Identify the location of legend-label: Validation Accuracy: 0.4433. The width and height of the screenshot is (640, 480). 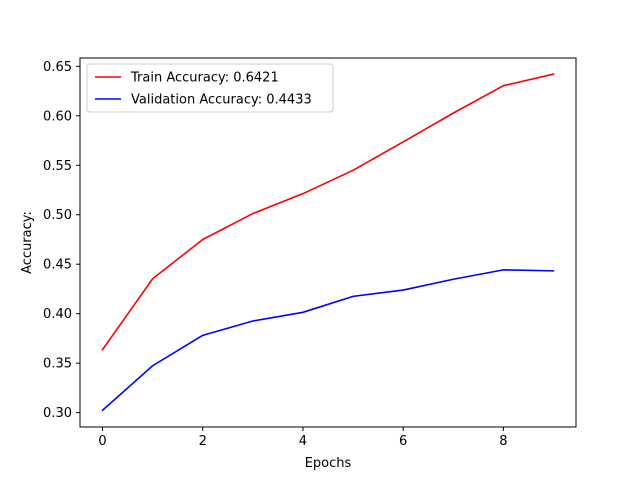
(221, 100).